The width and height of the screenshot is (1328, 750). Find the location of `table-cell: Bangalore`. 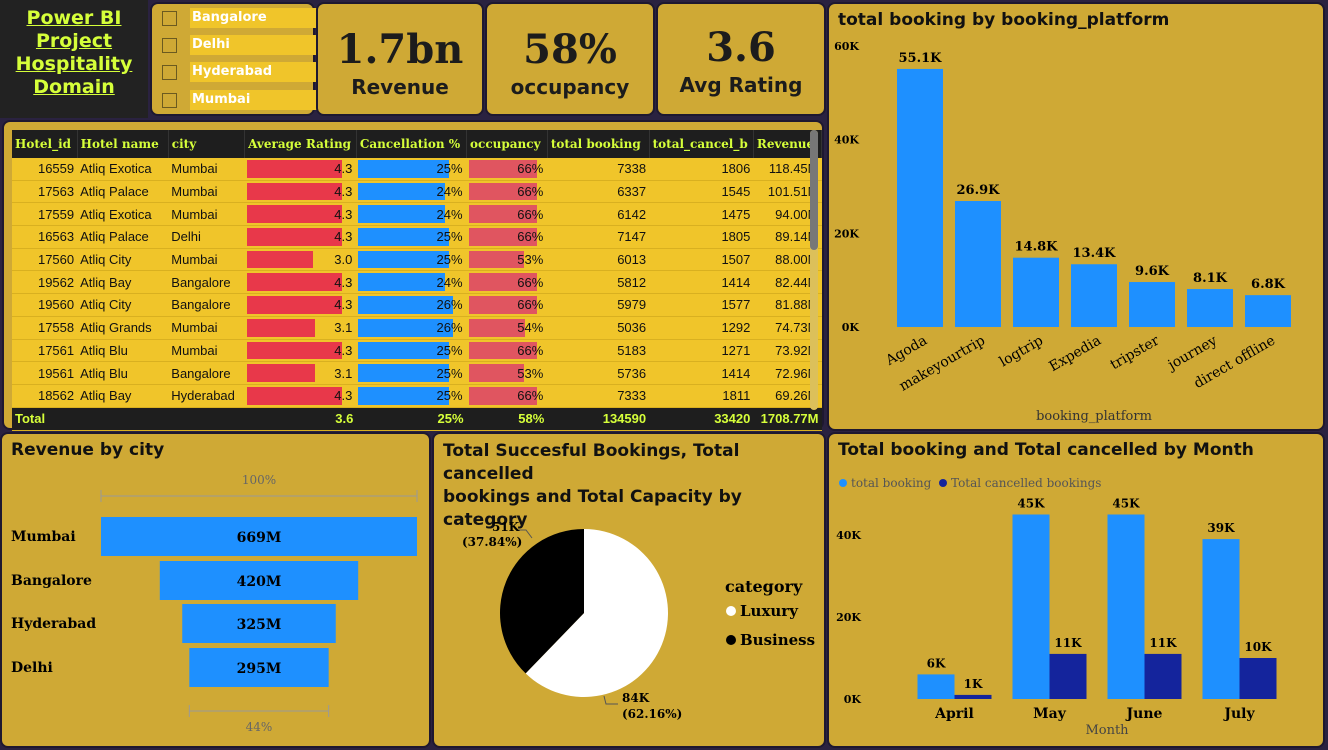

table-cell: Bangalore is located at coordinates (206, 305).